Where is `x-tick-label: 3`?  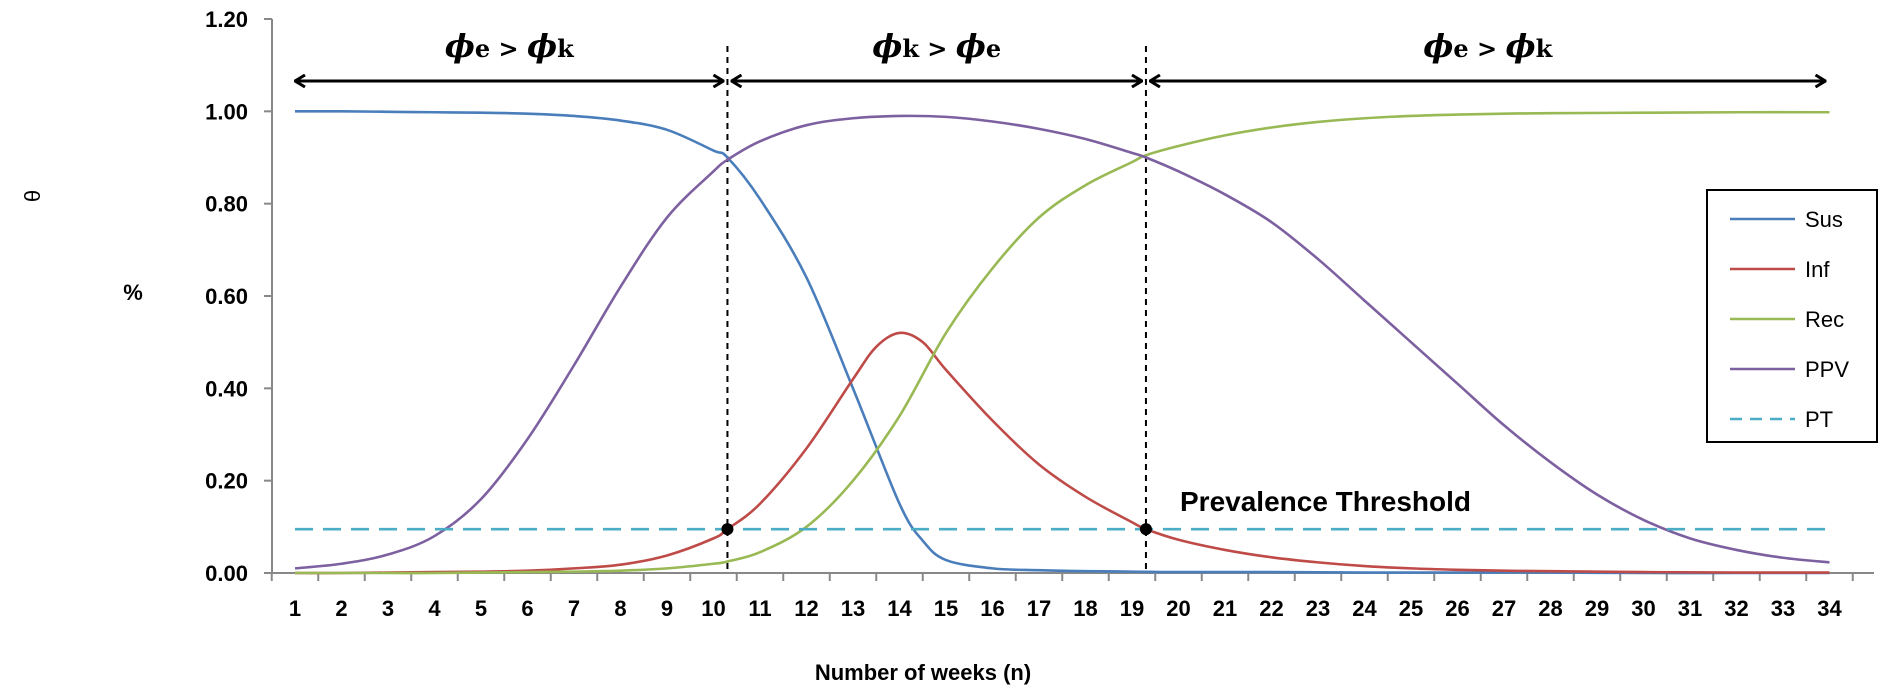 x-tick-label: 3 is located at coordinates (388, 608).